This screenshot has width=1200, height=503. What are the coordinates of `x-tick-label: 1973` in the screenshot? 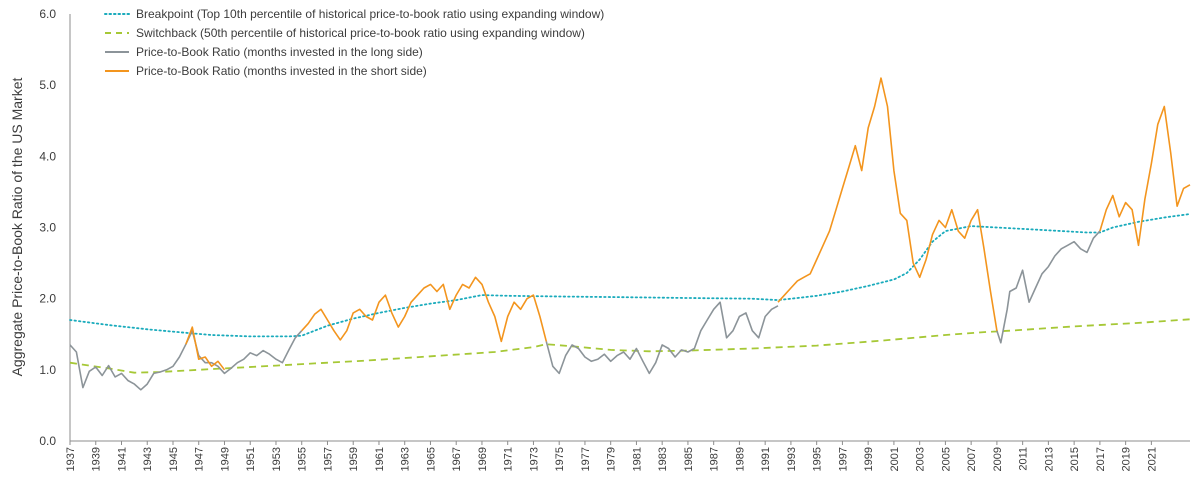 It's located at (534, 459).